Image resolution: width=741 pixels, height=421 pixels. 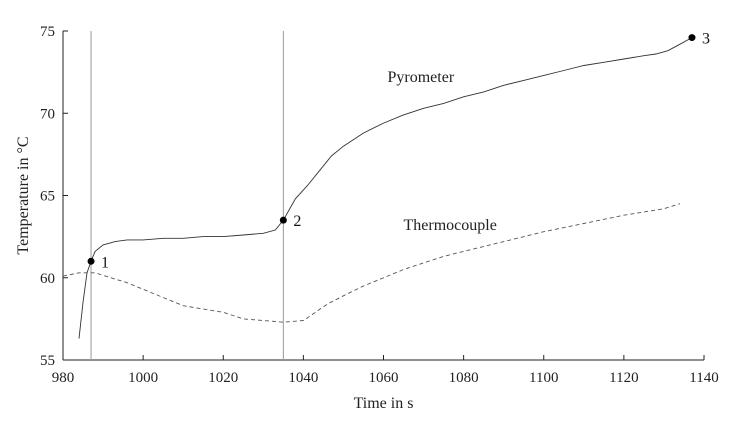 What do you see at coordinates (47, 197) in the screenshot?
I see `y-tick-label: 65` at bounding box center [47, 197].